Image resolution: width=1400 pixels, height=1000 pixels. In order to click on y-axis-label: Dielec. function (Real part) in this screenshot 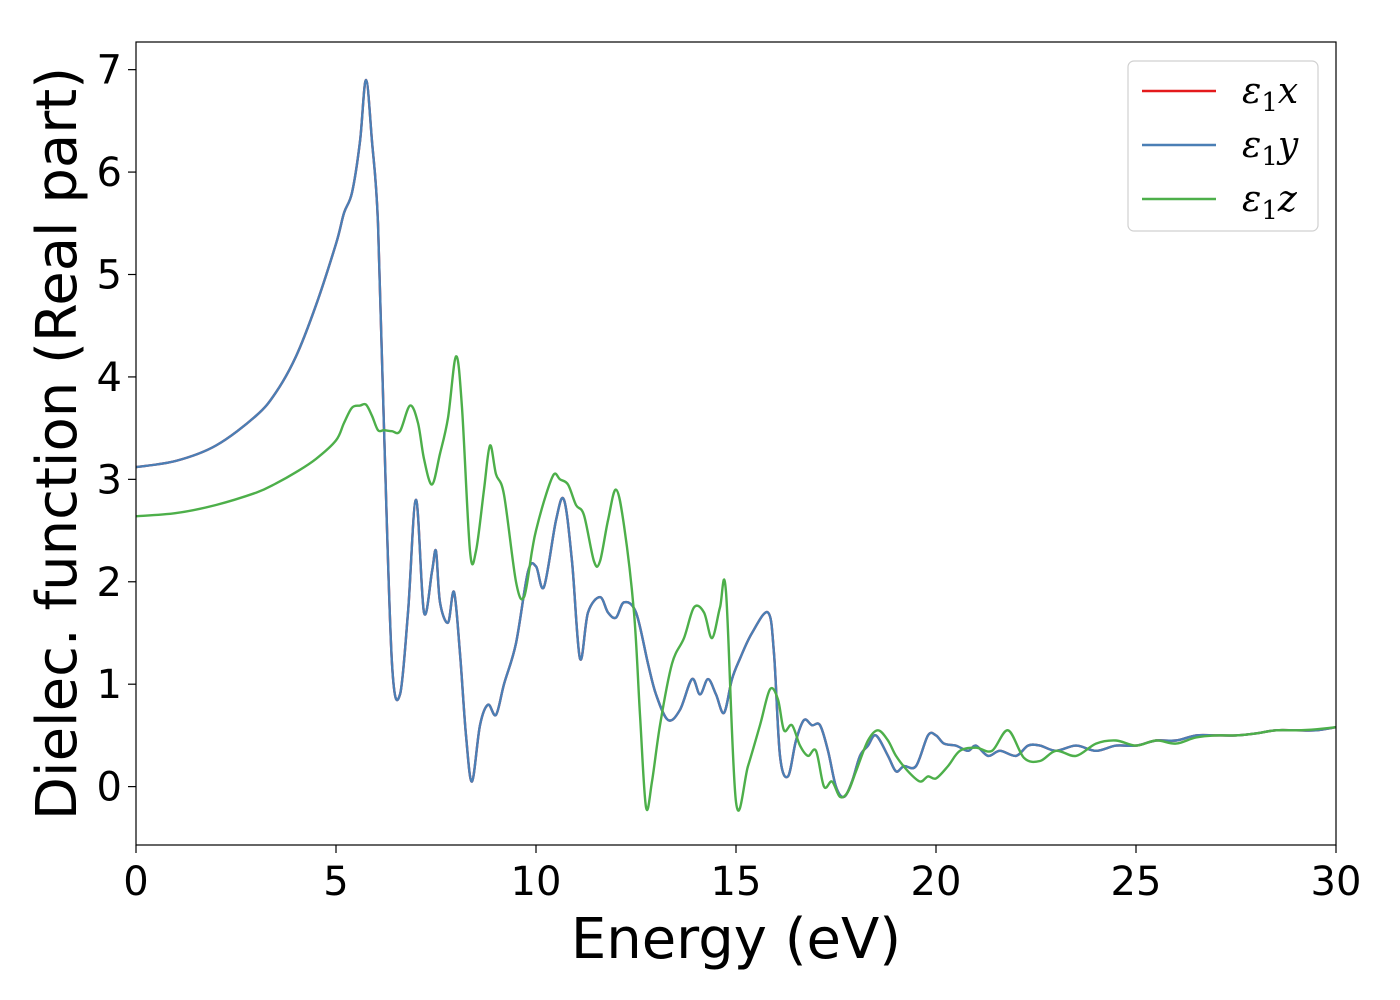, I will do `click(57, 443)`.